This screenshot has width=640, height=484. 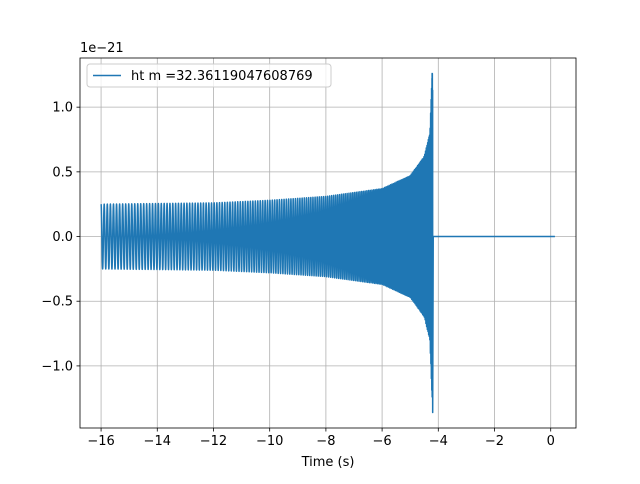 I want to click on y-tick-label: −0.5, so click(x=57, y=302).